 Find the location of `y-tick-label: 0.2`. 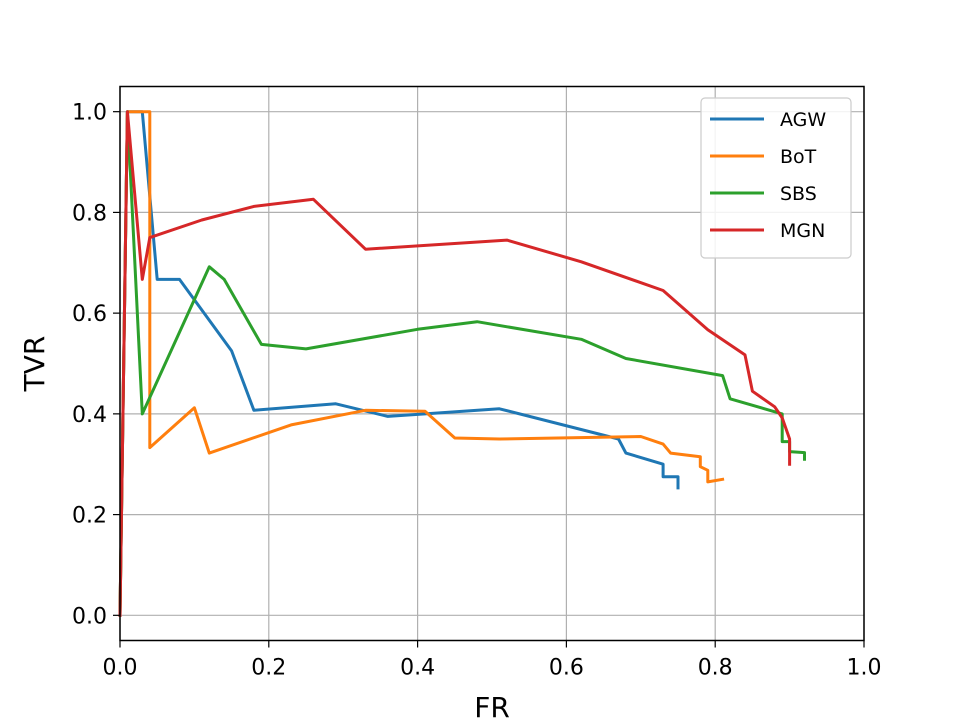

y-tick-label: 0.2 is located at coordinates (89, 516).